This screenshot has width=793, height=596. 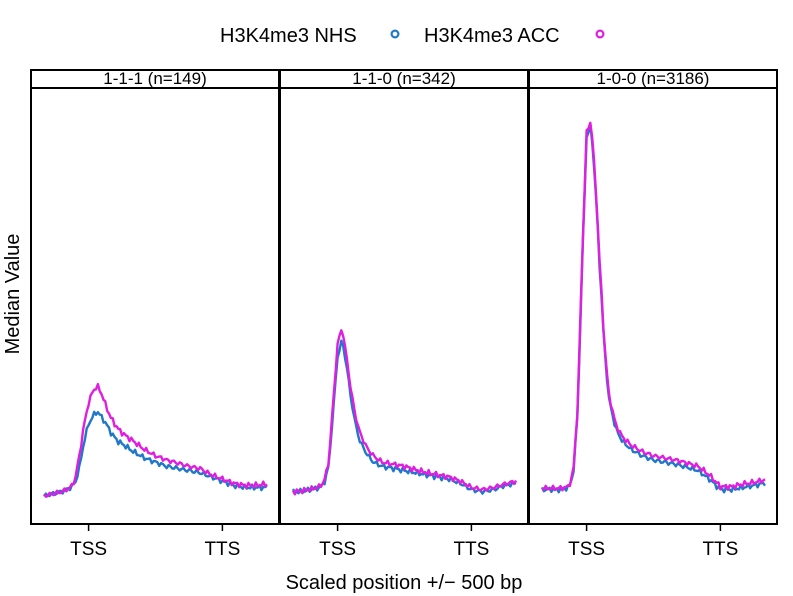 I want to click on x-tick-label-0-0: TSS, so click(x=88, y=549).